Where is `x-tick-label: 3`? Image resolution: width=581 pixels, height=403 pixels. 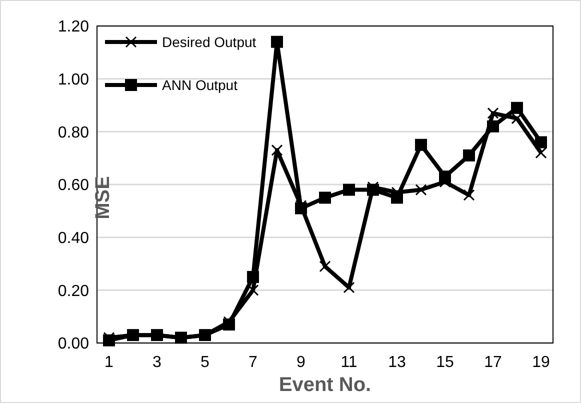
x-tick-label: 3 is located at coordinates (157, 362).